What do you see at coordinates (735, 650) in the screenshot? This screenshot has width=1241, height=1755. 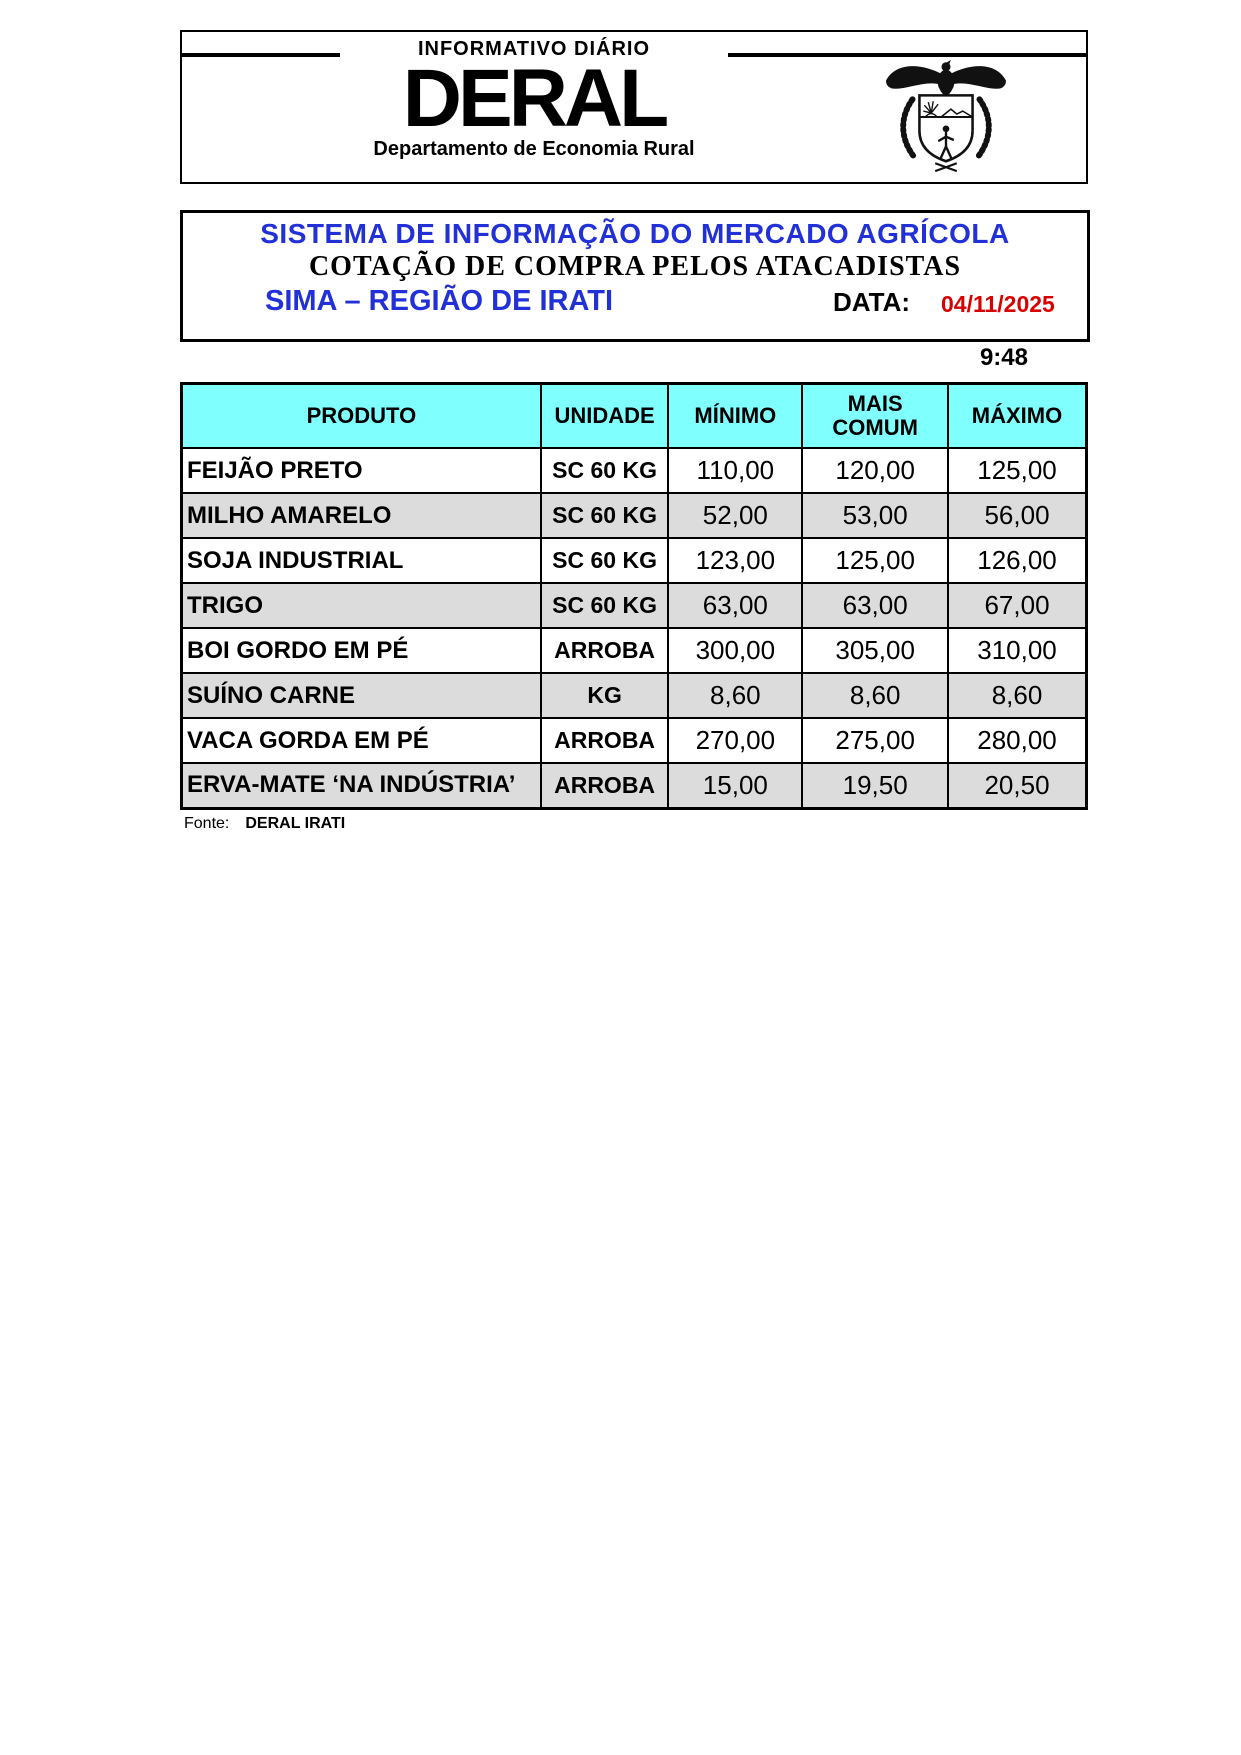 I see `minimo-cell: 300,00` at bounding box center [735, 650].